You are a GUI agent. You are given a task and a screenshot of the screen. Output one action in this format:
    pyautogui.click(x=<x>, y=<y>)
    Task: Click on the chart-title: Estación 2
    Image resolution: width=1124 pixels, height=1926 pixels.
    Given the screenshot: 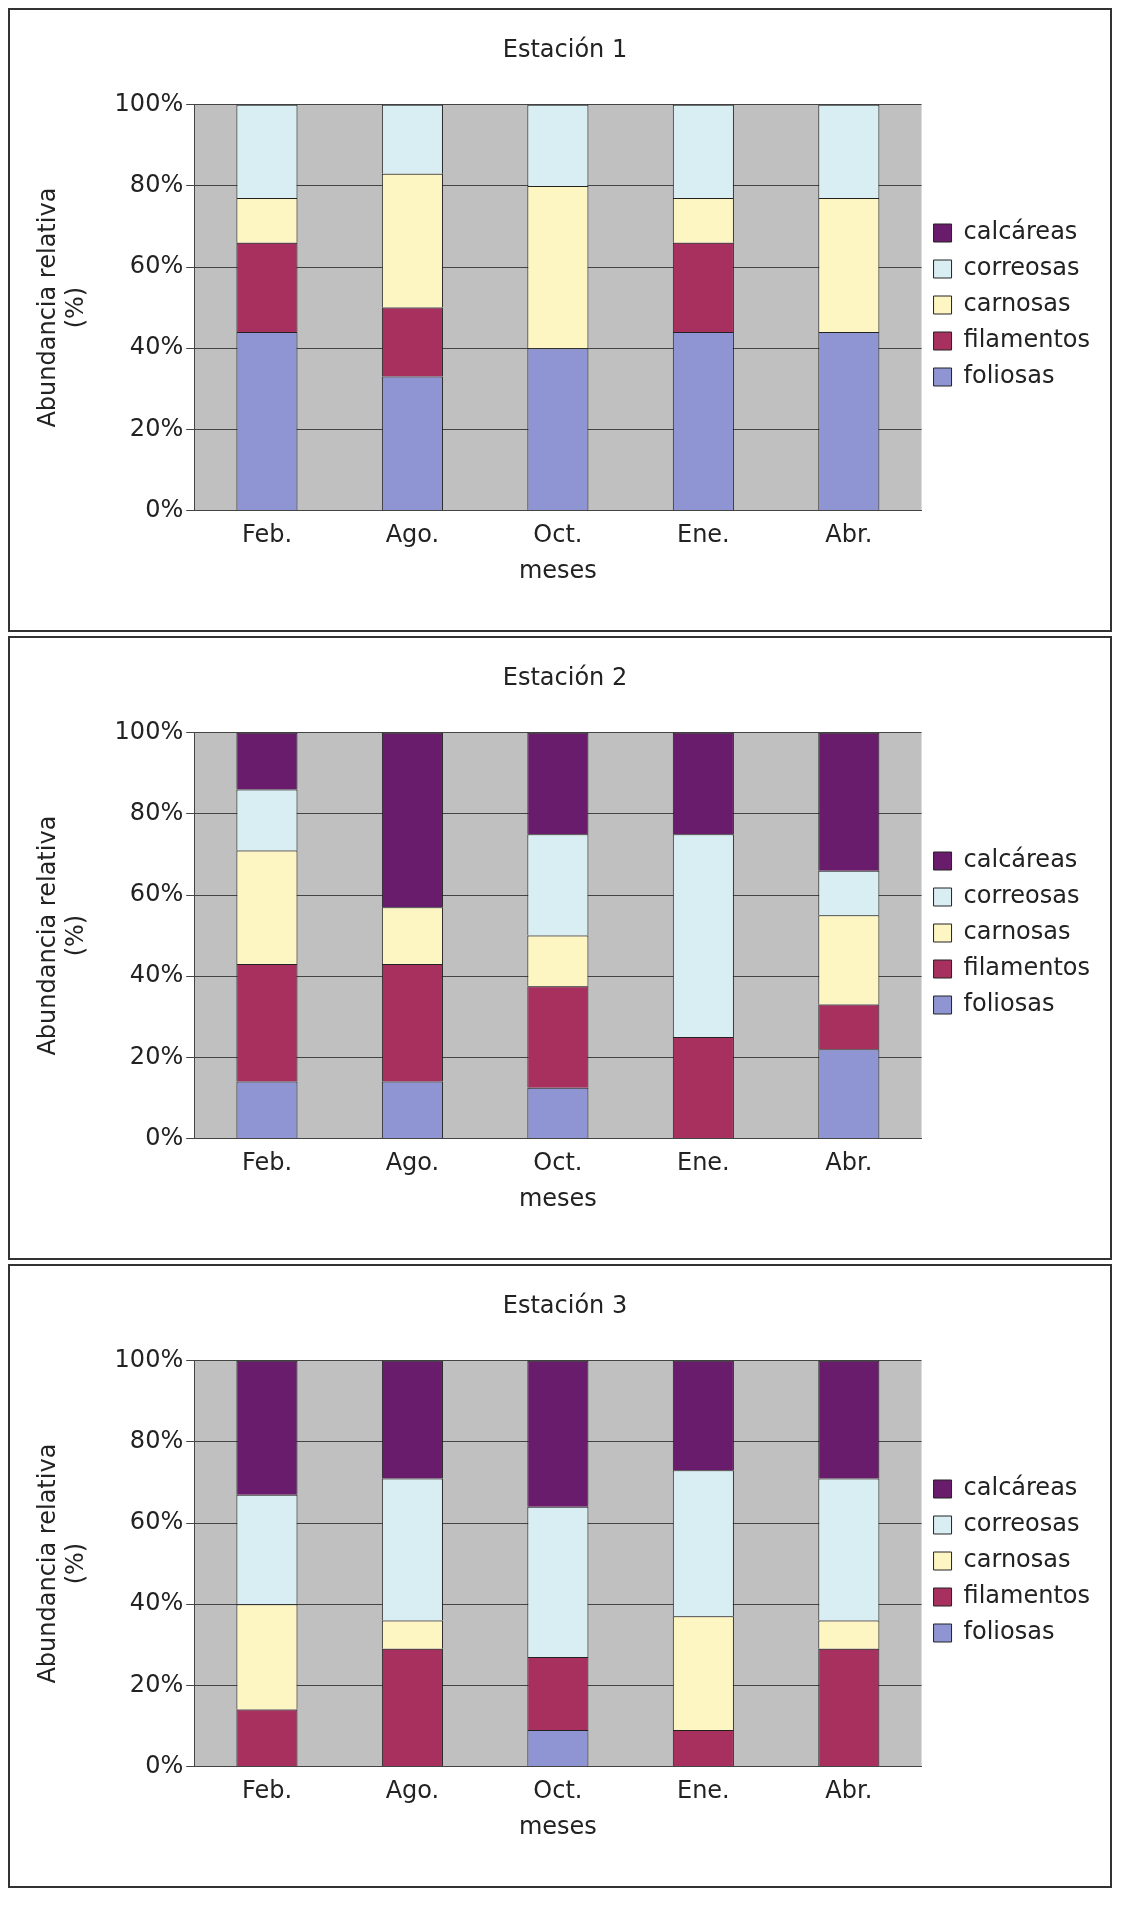 What is the action you would take?
    pyautogui.click(x=565, y=676)
    